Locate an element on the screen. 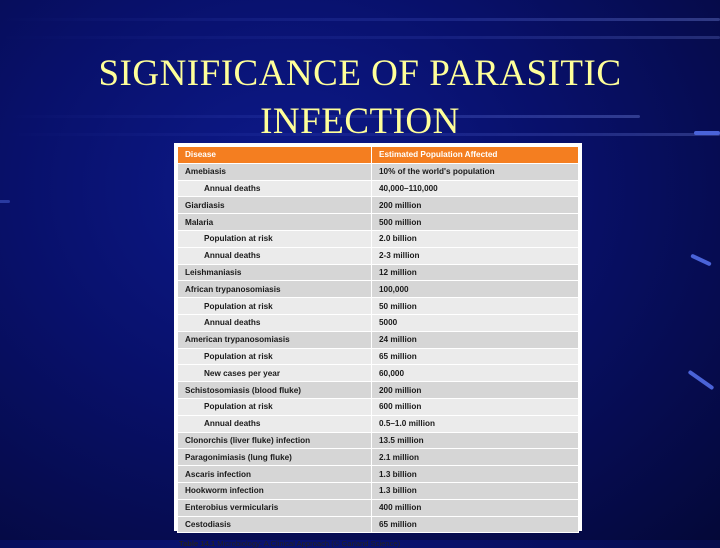  population-cell: 600 million is located at coordinates (475, 406).